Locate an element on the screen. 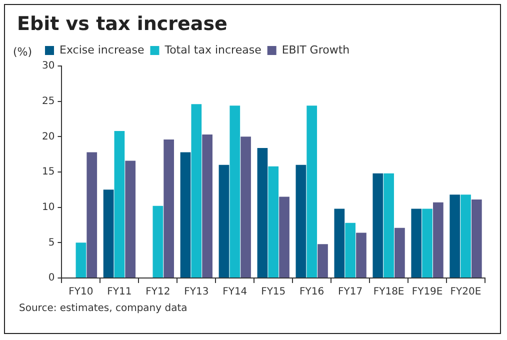 The height and width of the screenshot is (340, 507). y-tick-label: 15 is located at coordinates (48, 172).